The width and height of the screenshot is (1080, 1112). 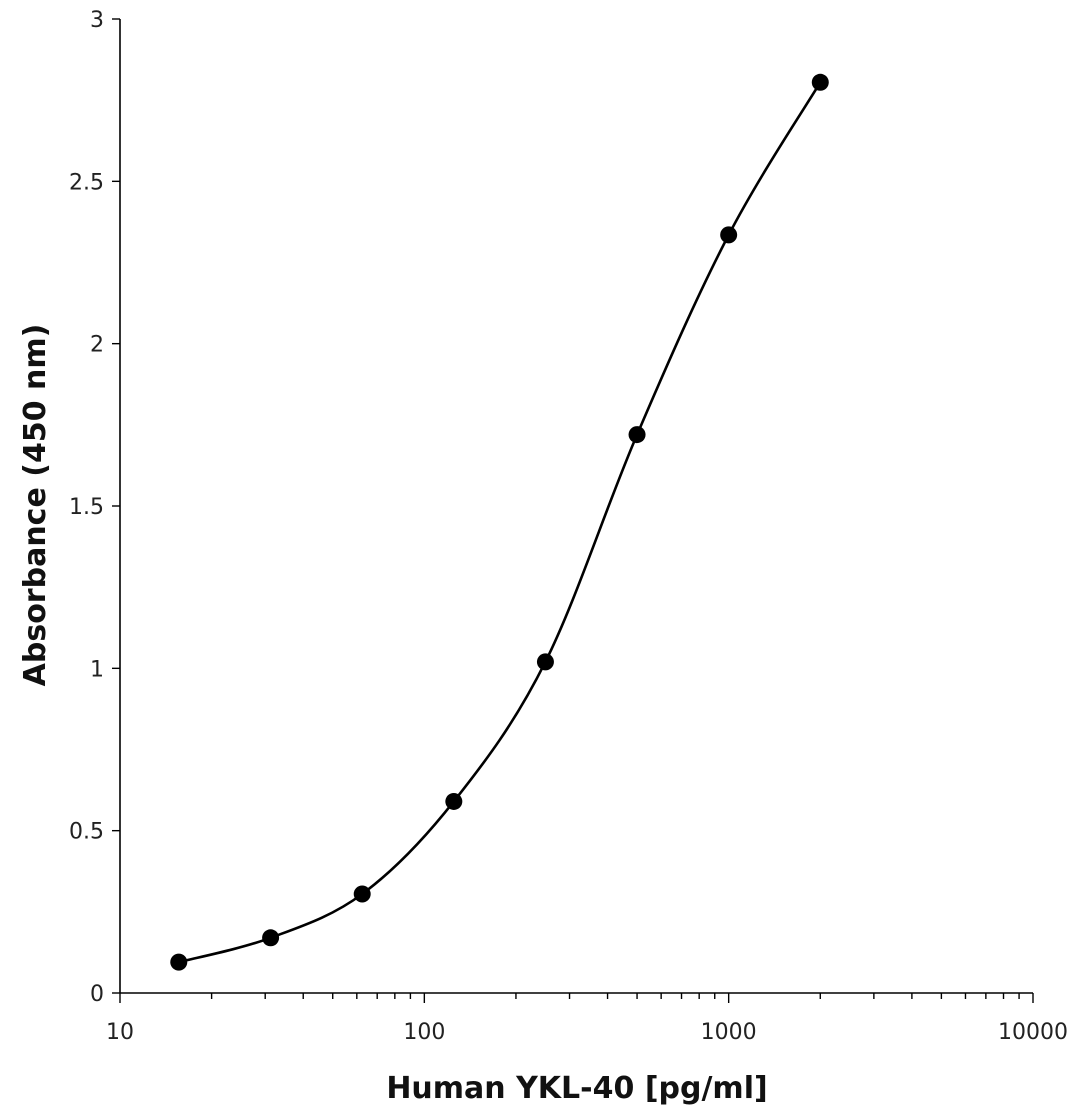 I want to click on x-ticks: 10 100 1000 10000, so click(x=587, y=1019).